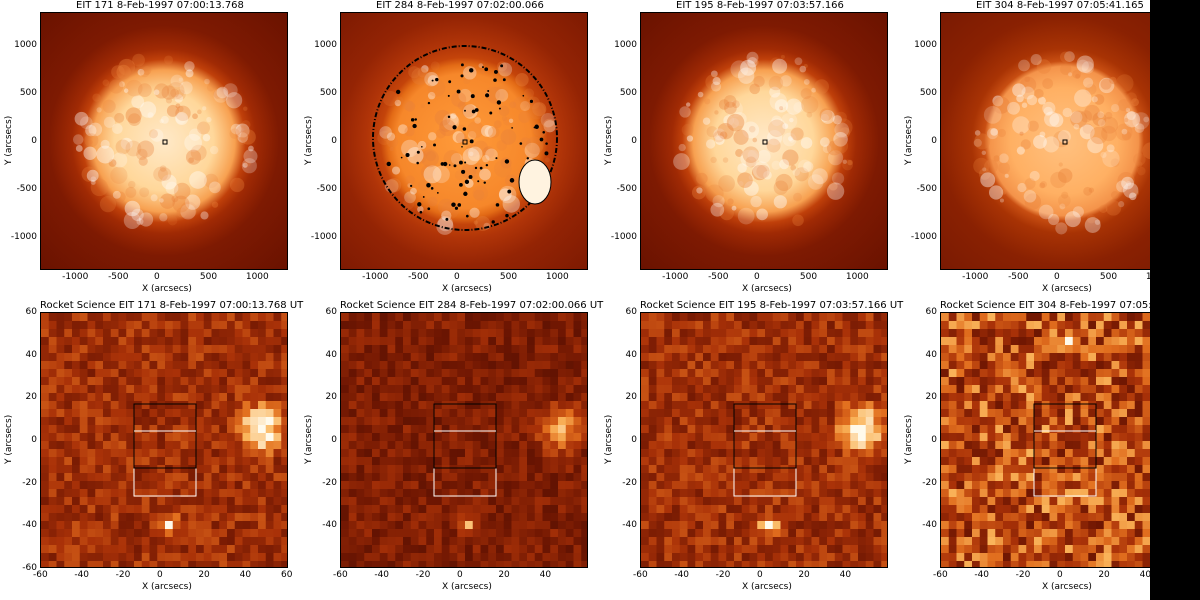 This screenshot has height=600, width=1200. What do you see at coordinates (496, 158) in the screenshot?
I see `contour-speck` at bounding box center [496, 158].